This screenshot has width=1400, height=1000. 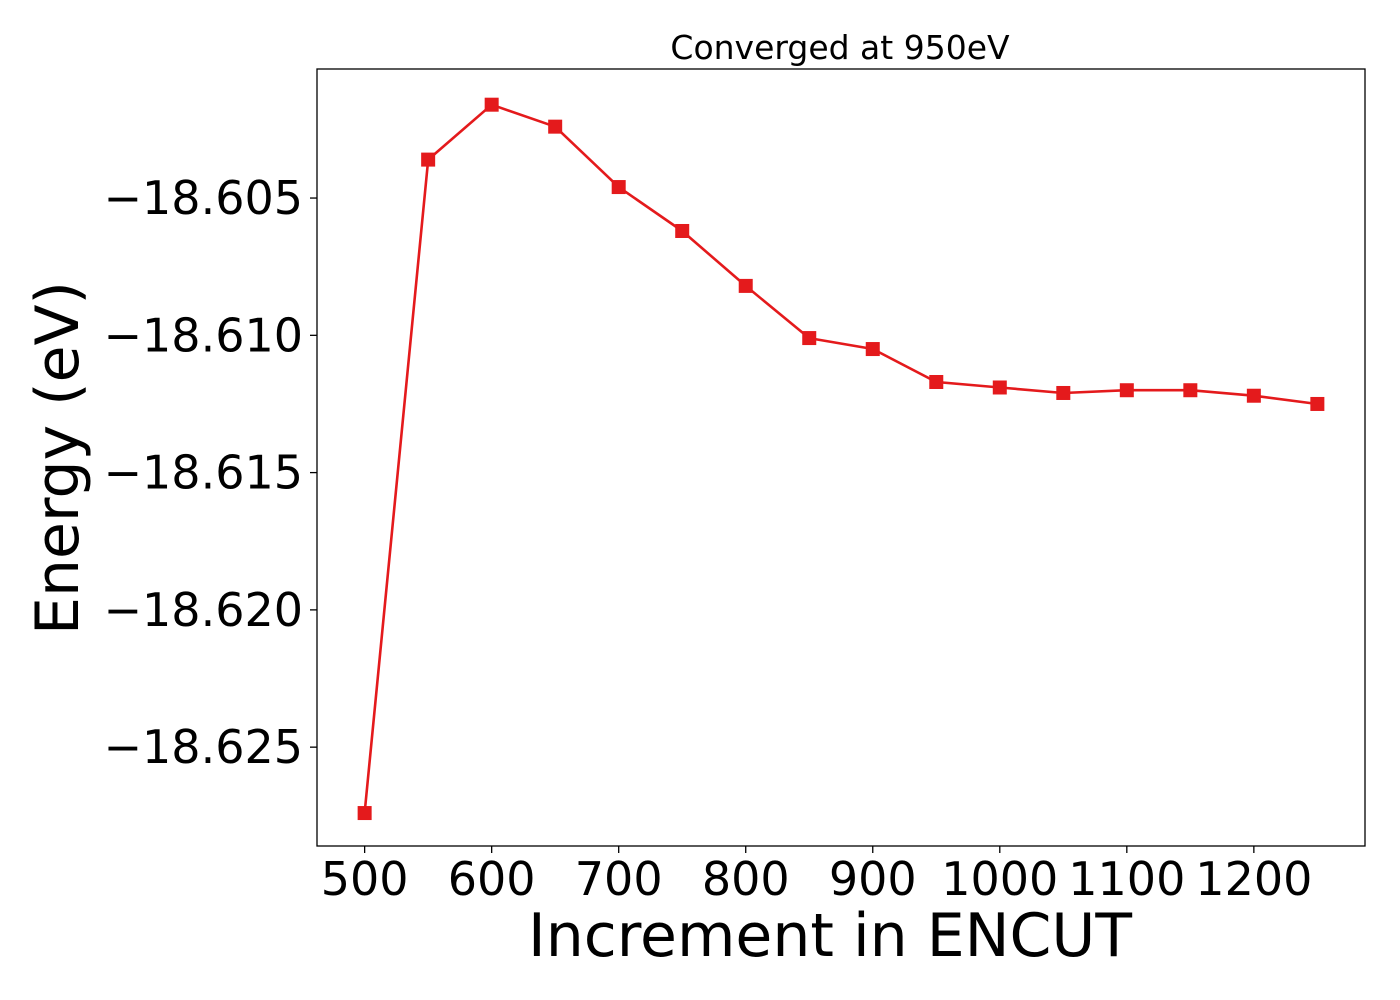 I want to click on y-tick-label: −18.610, so click(x=204, y=335).